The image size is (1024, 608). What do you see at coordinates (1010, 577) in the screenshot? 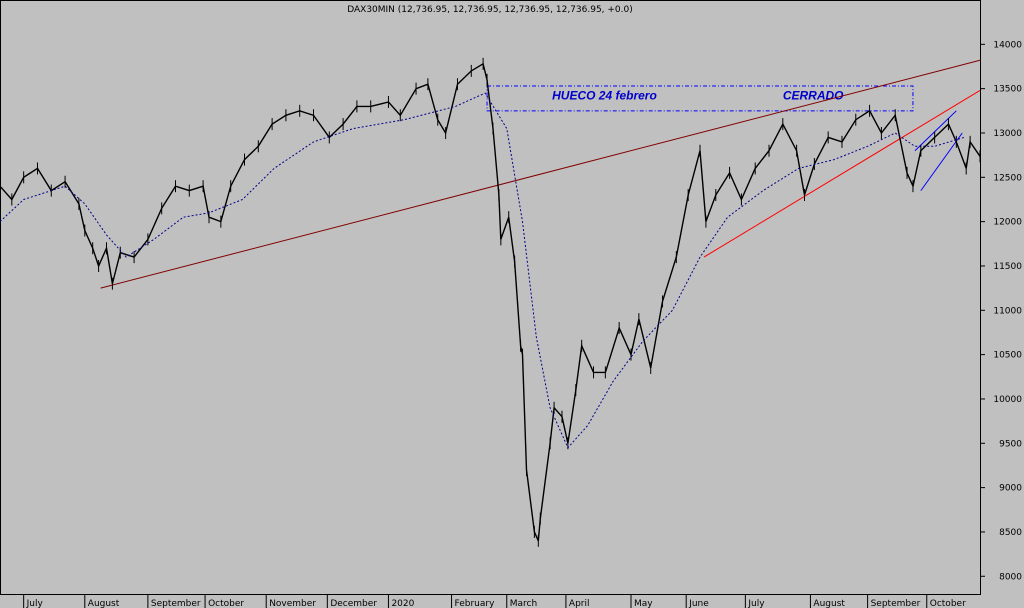
I see `y-tick-label: 8000` at bounding box center [1010, 577].